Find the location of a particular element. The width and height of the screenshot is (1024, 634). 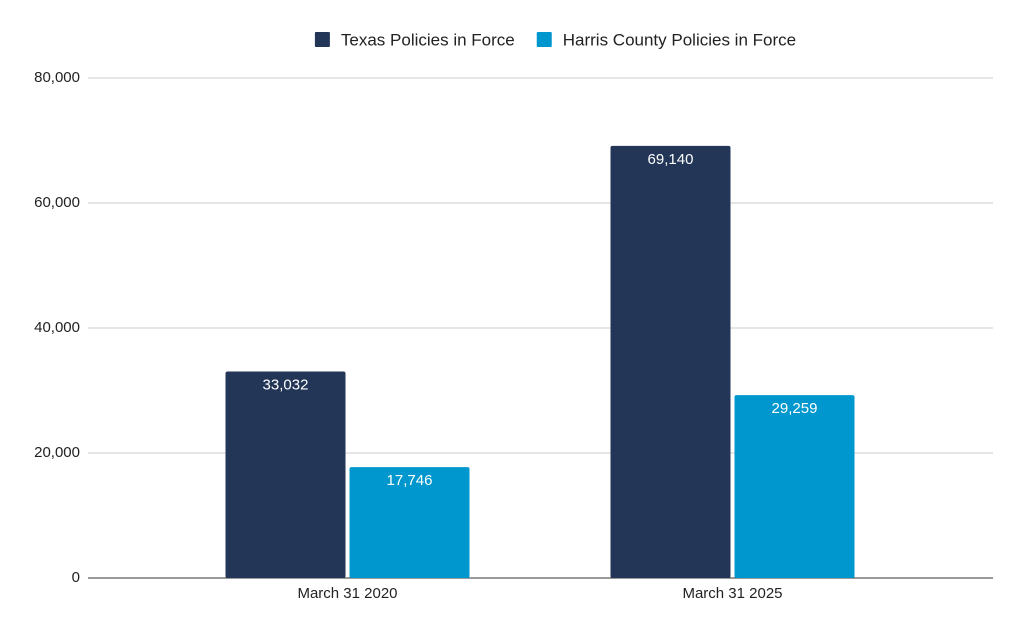

y-tick-label: 80,000 is located at coordinates (57, 77).